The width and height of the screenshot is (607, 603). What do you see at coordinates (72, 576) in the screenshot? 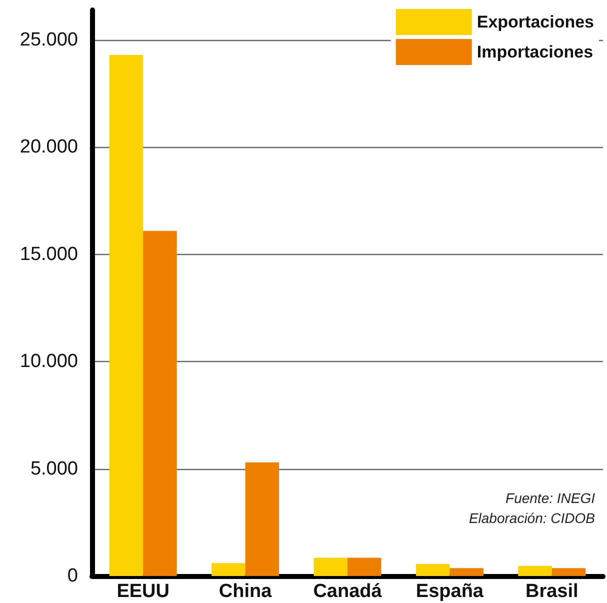
I see `y-tick-label: 0` at bounding box center [72, 576].